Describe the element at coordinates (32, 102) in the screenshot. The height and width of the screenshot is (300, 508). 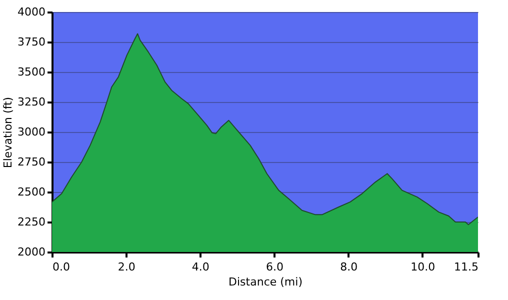
I see `y-tick-label: 3250` at that location.